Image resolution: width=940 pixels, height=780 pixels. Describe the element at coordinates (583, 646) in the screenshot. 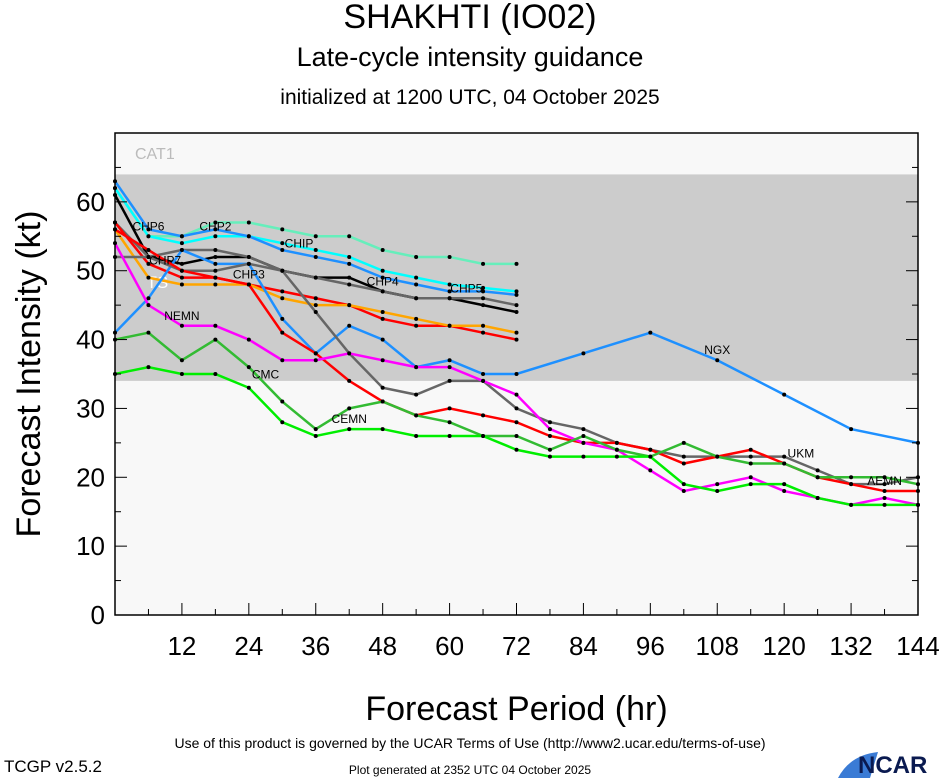

I see `x-tick-label: 84` at that location.